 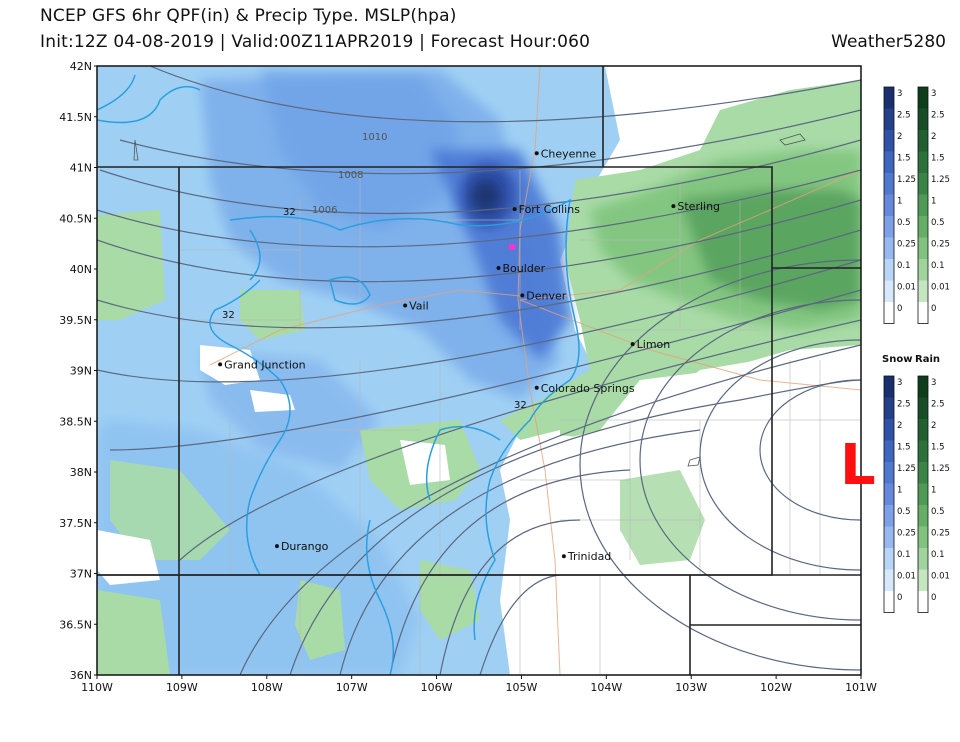 What do you see at coordinates (888, 42) in the screenshot?
I see `brand-name: Weather5280` at bounding box center [888, 42].